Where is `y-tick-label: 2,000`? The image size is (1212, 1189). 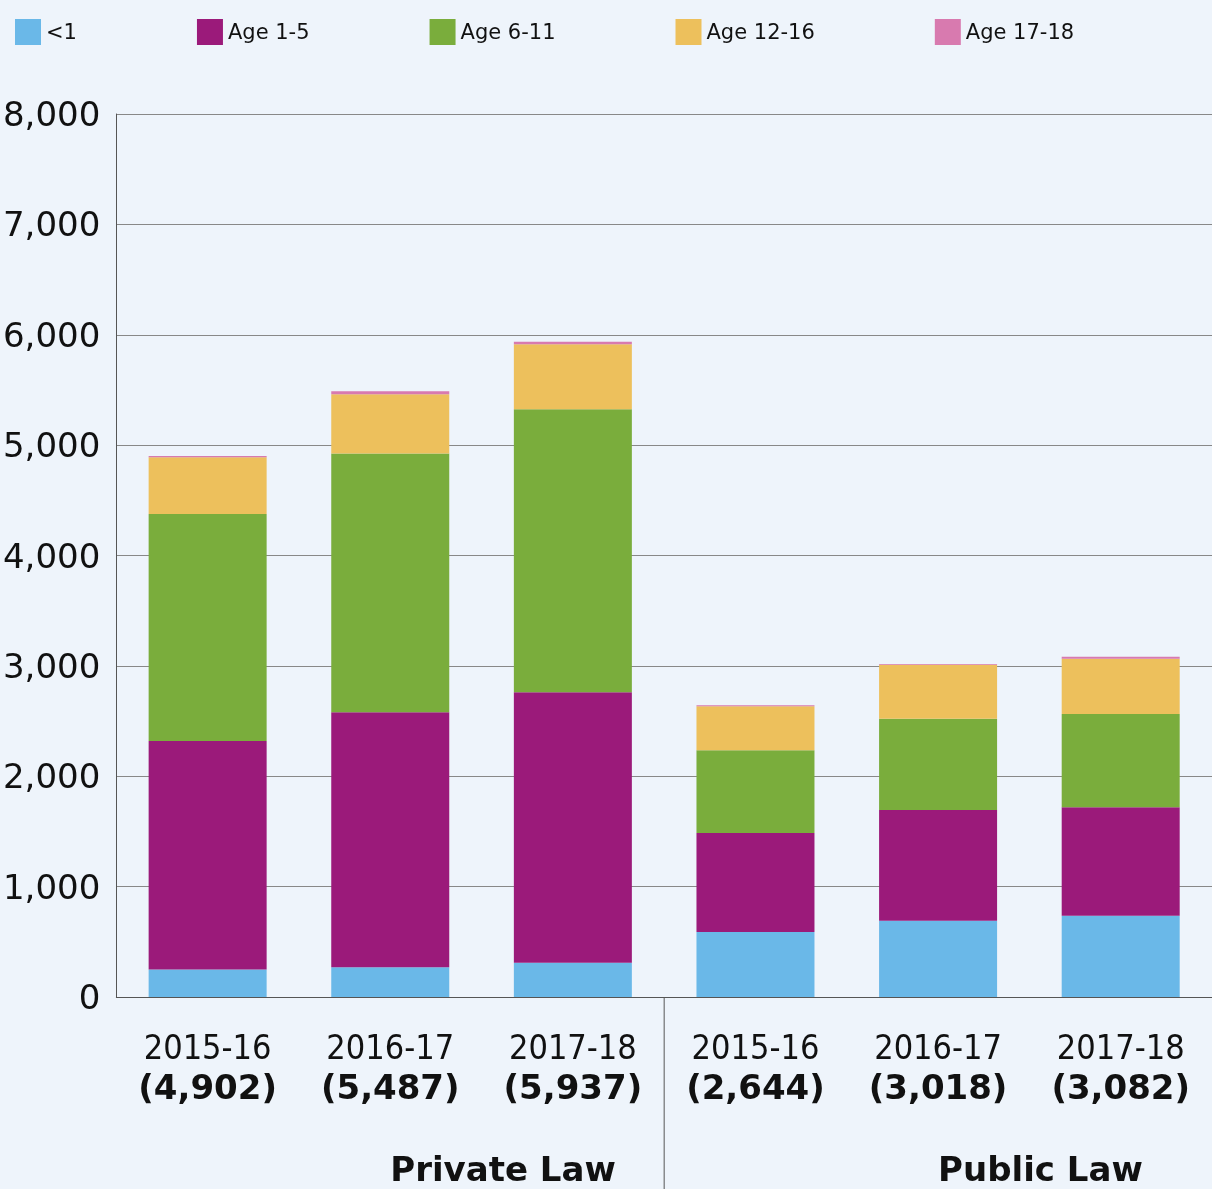 y-tick-label: 2,000 is located at coordinates (51, 776).